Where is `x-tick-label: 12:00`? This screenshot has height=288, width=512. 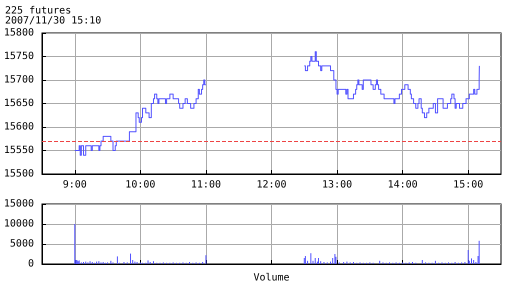
x-tick-label: 12:00 is located at coordinates (271, 185).